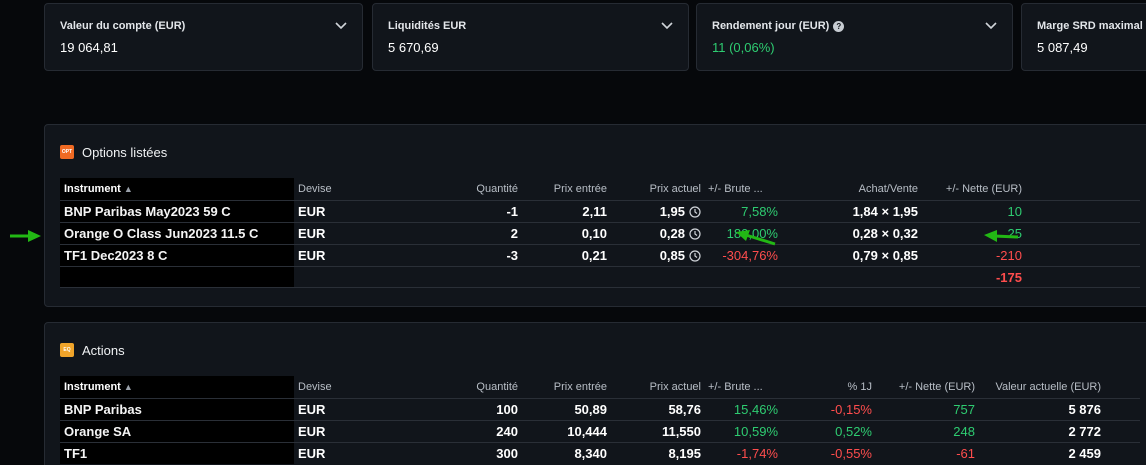 The image size is (1146, 465). What do you see at coordinates (1014, 211) in the screenshot?
I see `cell-nette: 10` at bounding box center [1014, 211].